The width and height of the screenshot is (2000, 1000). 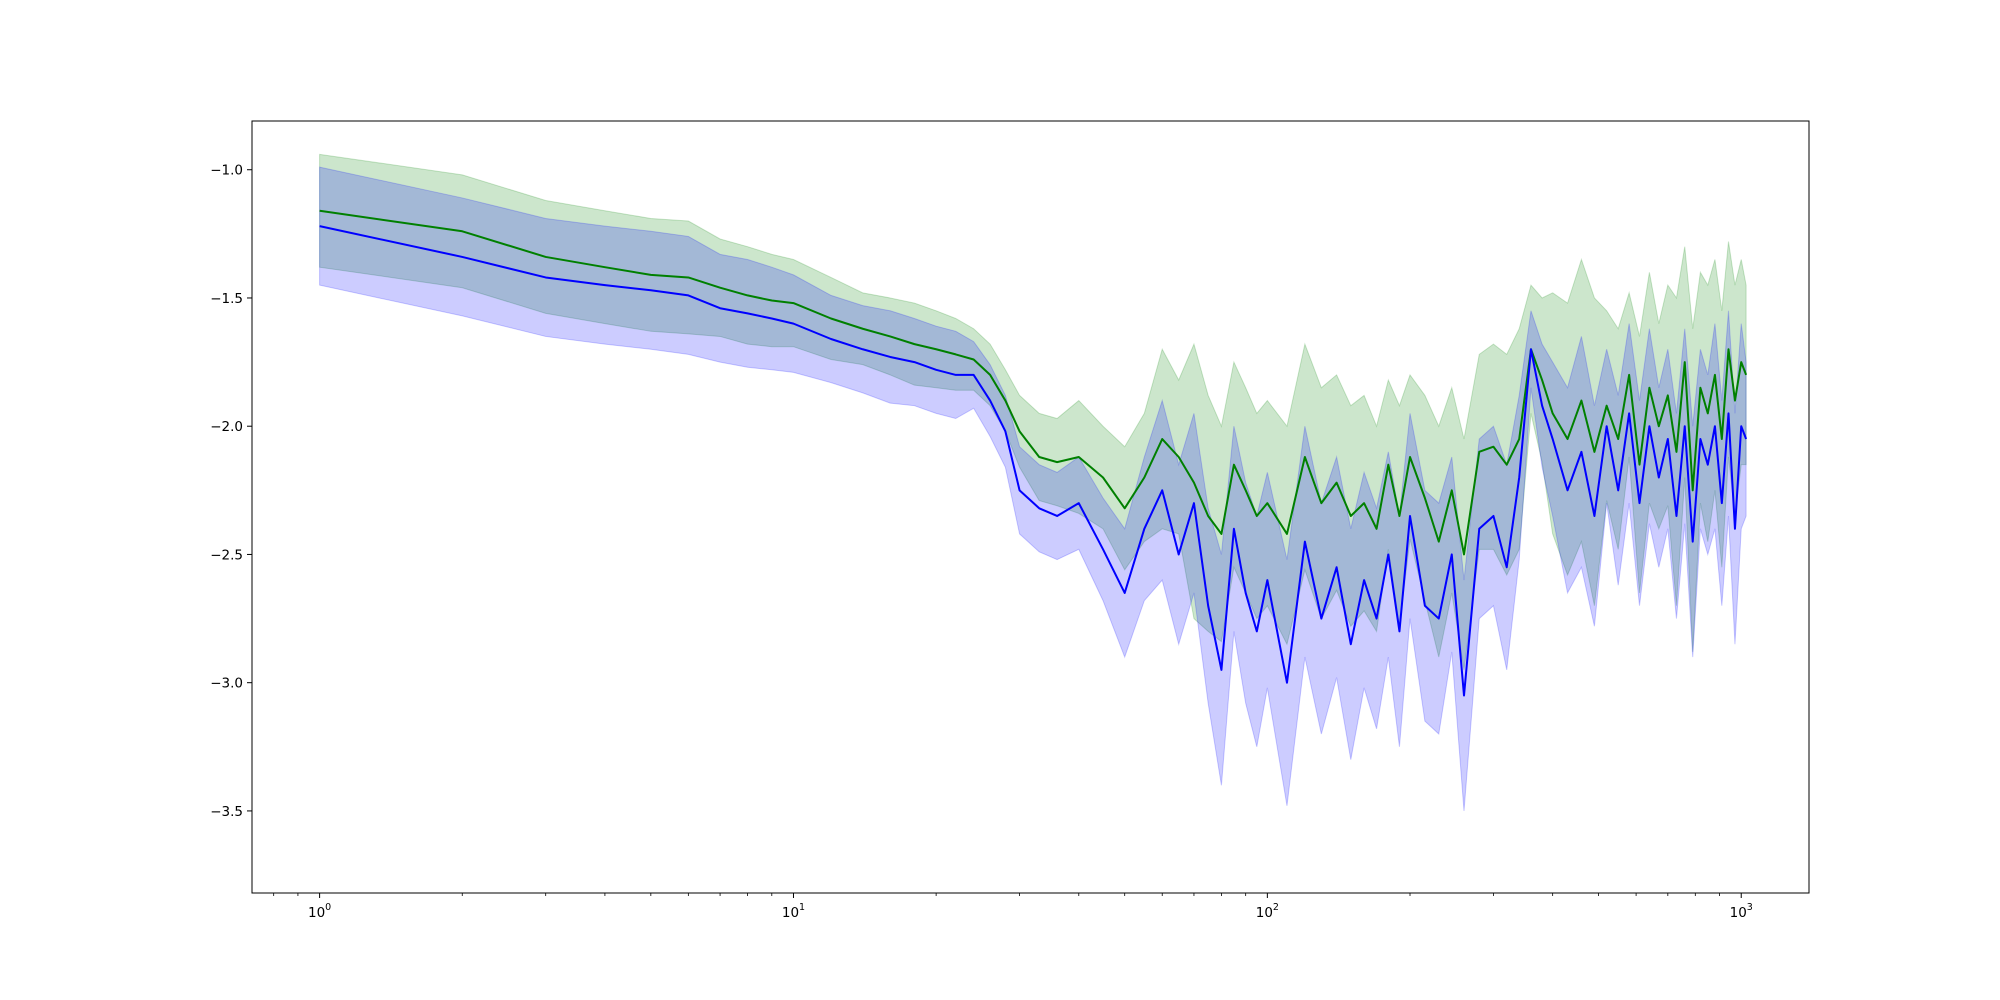 What do you see at coordinates (226, 171) in the screenshot?
I see `y-tick-label: −1.0` at bounding box center [226, 171].